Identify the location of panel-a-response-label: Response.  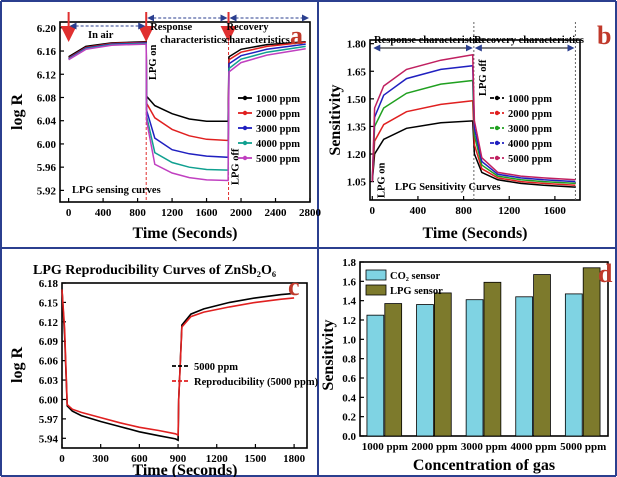
(171, 27).